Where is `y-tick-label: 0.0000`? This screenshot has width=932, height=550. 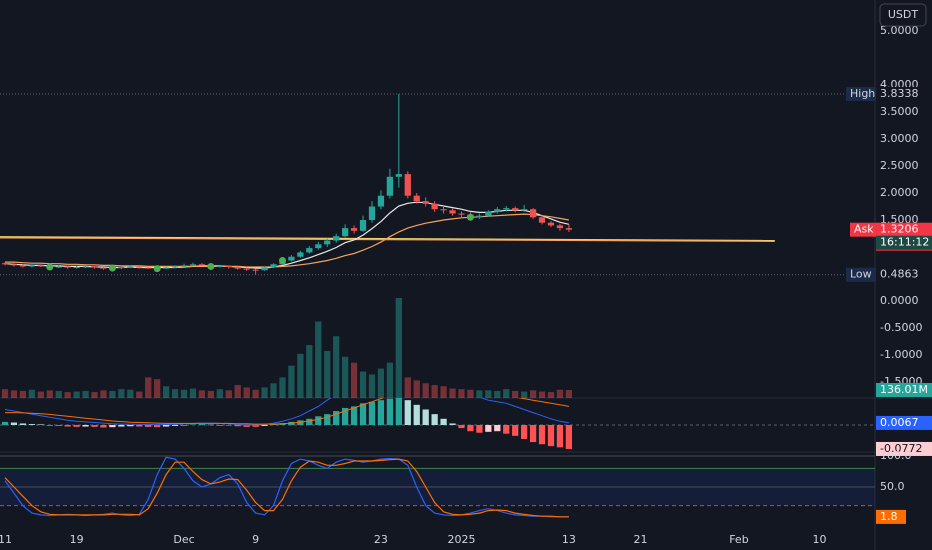 y-tick-label: 0.0000 is located at coordinates (899, 300).